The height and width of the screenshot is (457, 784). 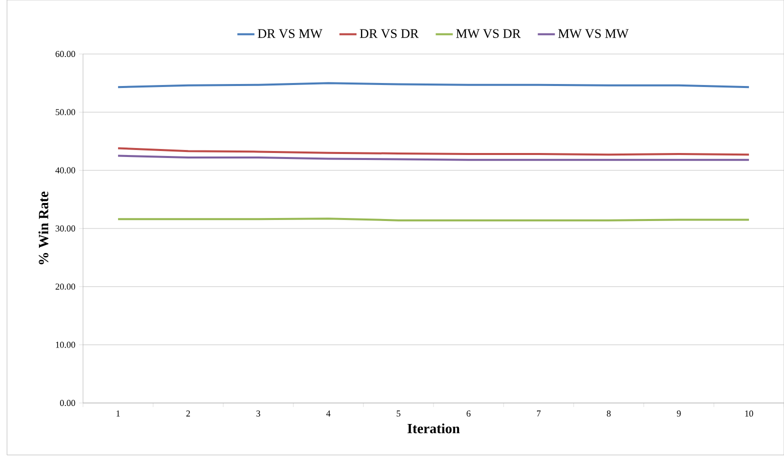 What do you see at coordinates (593, 33) in the screenshot?
I see `legend-label: MW VS MW` at bounding box center [593, 33].